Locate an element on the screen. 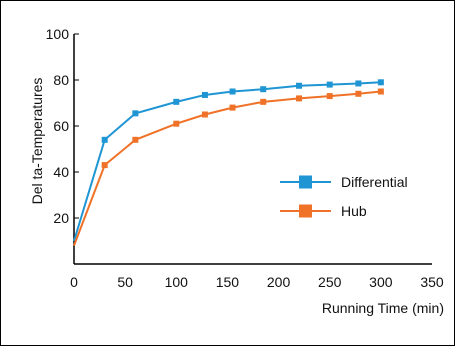 The image size is (456, 351). legend: Differential Hub is located at coordinates (344, 196).